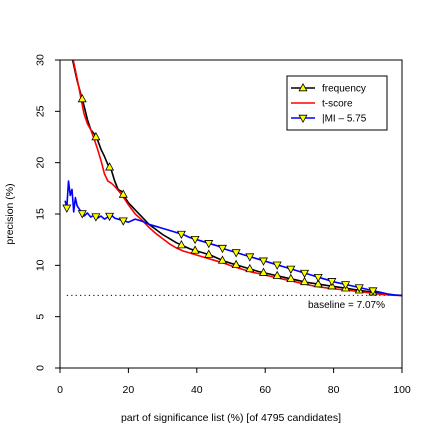  Describe the element at coordinates (41, 60) in the screenshot. I see `y-tick-label: 30` at that location.